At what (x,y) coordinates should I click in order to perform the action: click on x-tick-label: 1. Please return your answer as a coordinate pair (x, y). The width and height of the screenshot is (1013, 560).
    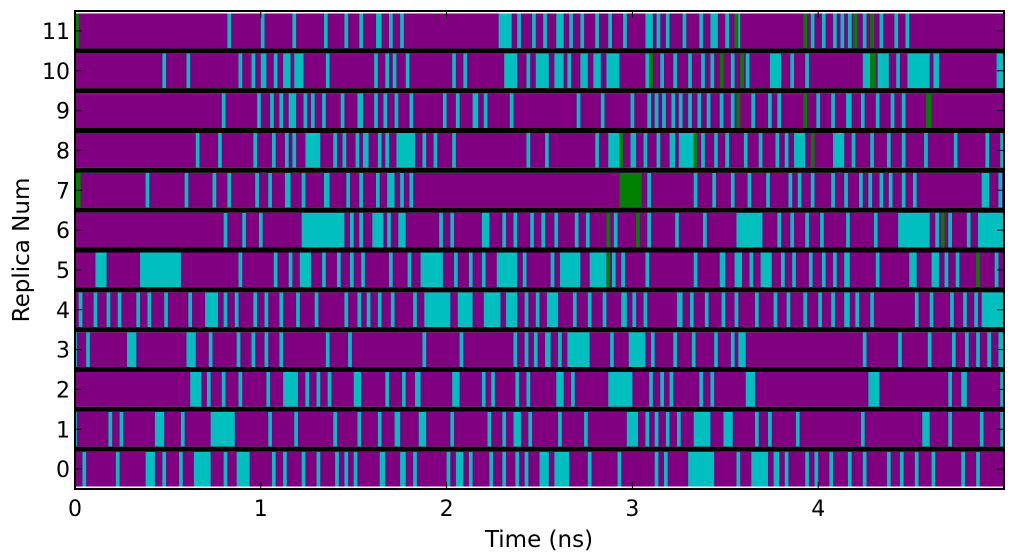
    Looking at the image, I should click on (261, 509).